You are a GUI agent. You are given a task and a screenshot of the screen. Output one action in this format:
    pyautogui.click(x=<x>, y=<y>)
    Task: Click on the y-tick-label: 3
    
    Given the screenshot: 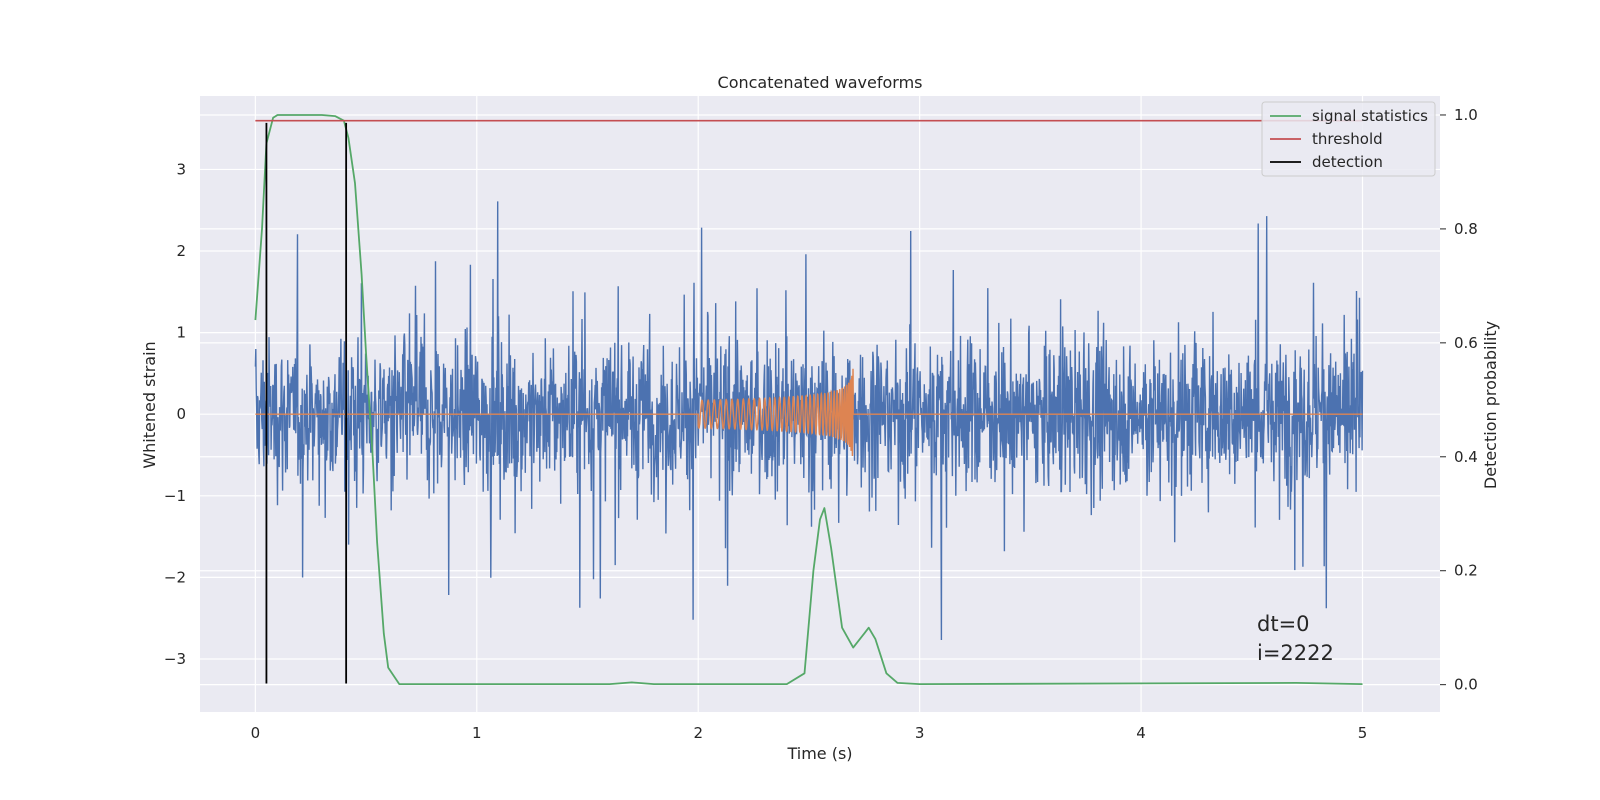 What is the action you would take?
    pyautogui.click(x=181, y=169)
    